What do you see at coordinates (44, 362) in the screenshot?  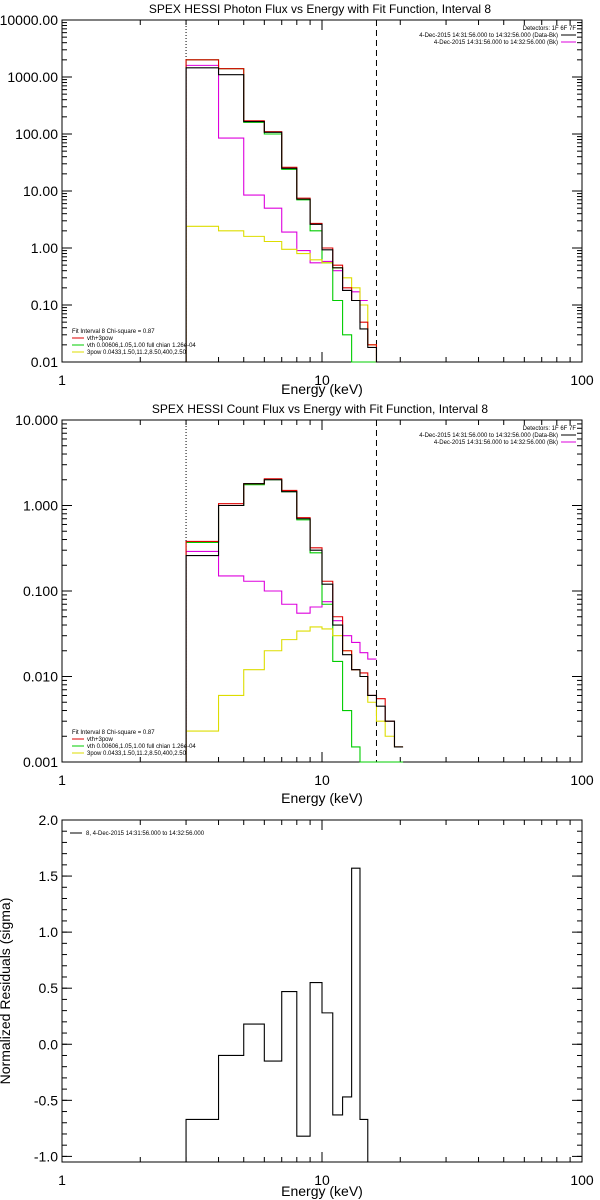 I see `y-tick-label: 0.01` at bounding box center [44, 362].